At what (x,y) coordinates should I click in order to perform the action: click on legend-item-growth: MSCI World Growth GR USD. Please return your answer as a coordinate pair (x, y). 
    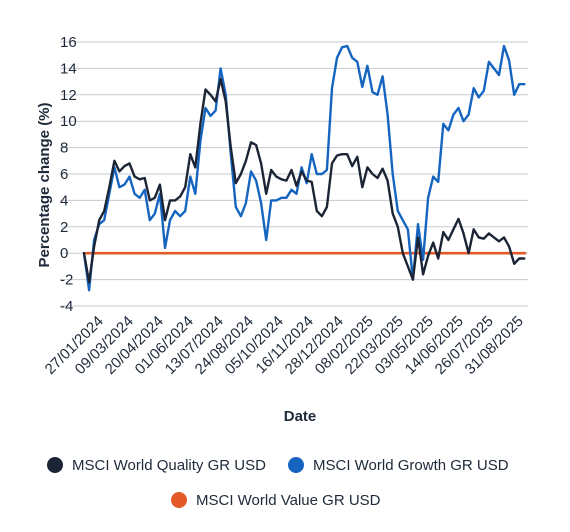
    Looking at the image, I should click on (398, 465).